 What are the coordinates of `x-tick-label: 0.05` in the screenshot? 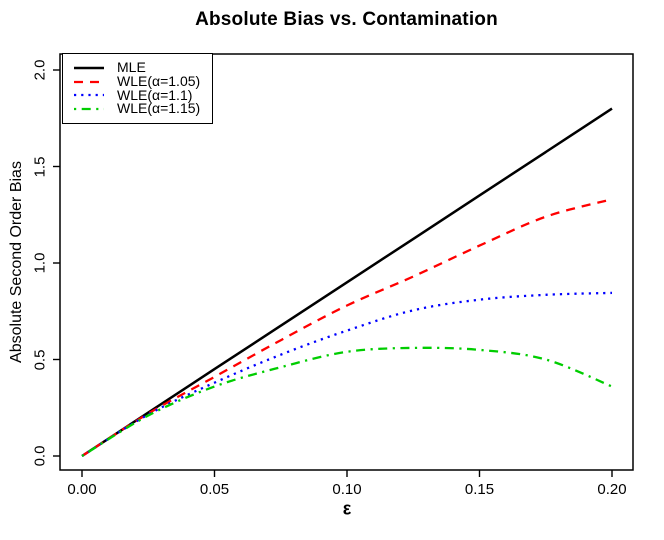 It's located at (214, 489).